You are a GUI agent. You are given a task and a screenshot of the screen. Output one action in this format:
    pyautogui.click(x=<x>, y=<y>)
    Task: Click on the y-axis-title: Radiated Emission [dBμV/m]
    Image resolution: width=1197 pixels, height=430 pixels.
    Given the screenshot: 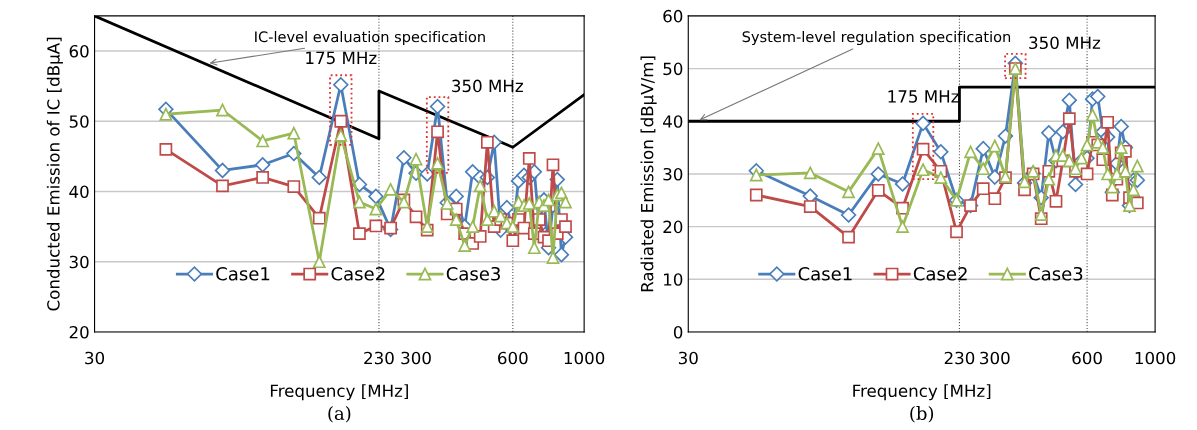 What is the action you would take?
    pyautogui.click(x=648, y=174)
    